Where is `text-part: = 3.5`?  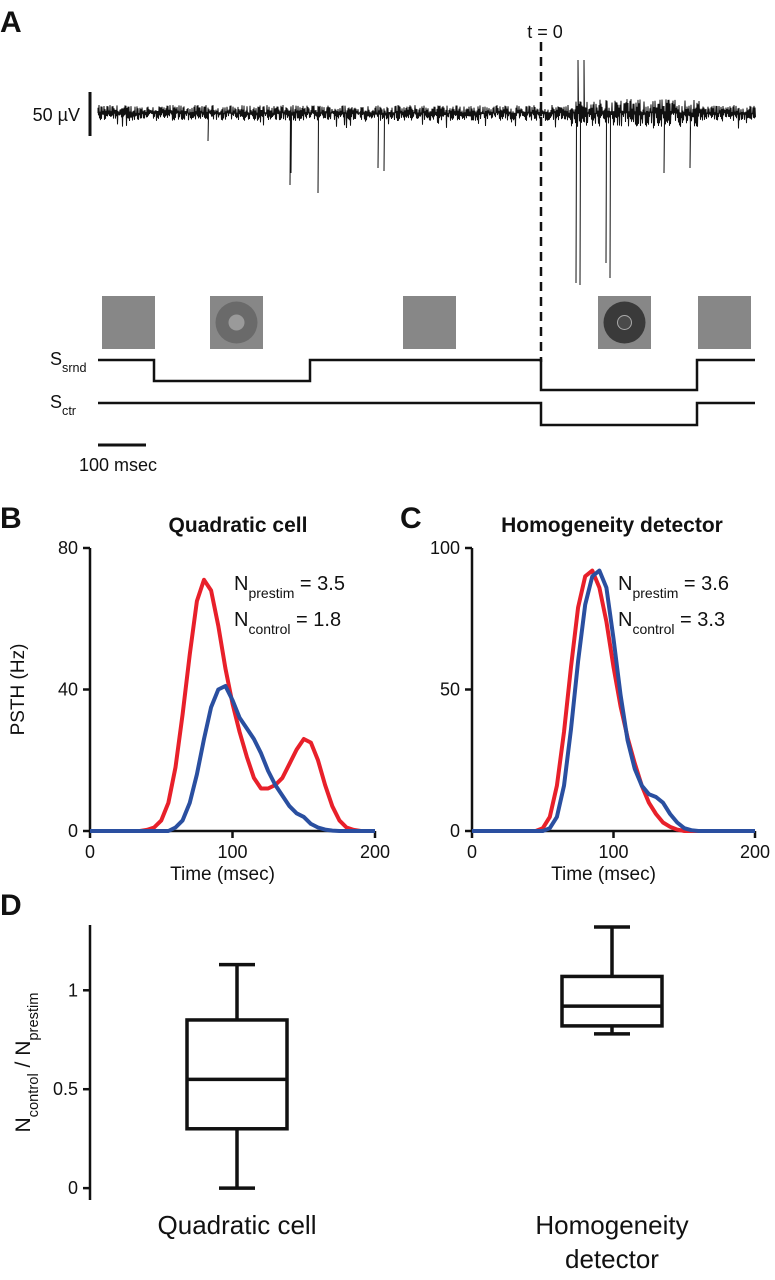
text-part: = 3.5 is located at coordinates (319, 584).